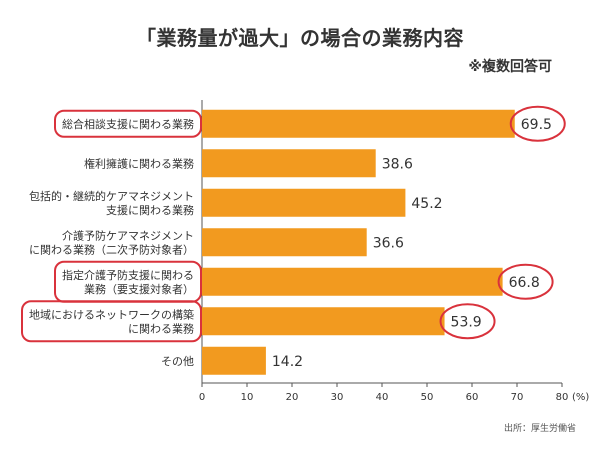 Image resolution: width=600 pixels, height=450 pixels. What do you see at coordinates (510, 67) in the screenshot?
I see `chart-subtitle: ※複数回答可` at bounding box center [510, 67].